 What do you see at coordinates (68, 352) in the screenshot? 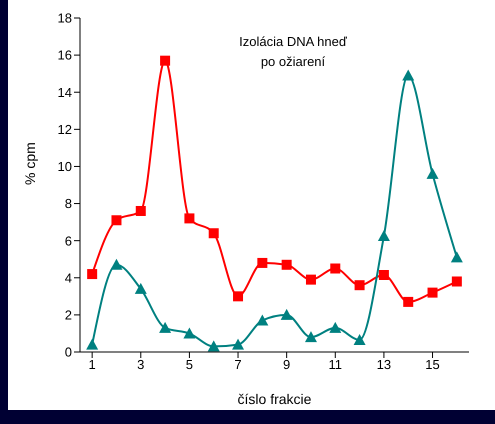
I see `y-tick-label: 0` at bounding box center [68, 352].